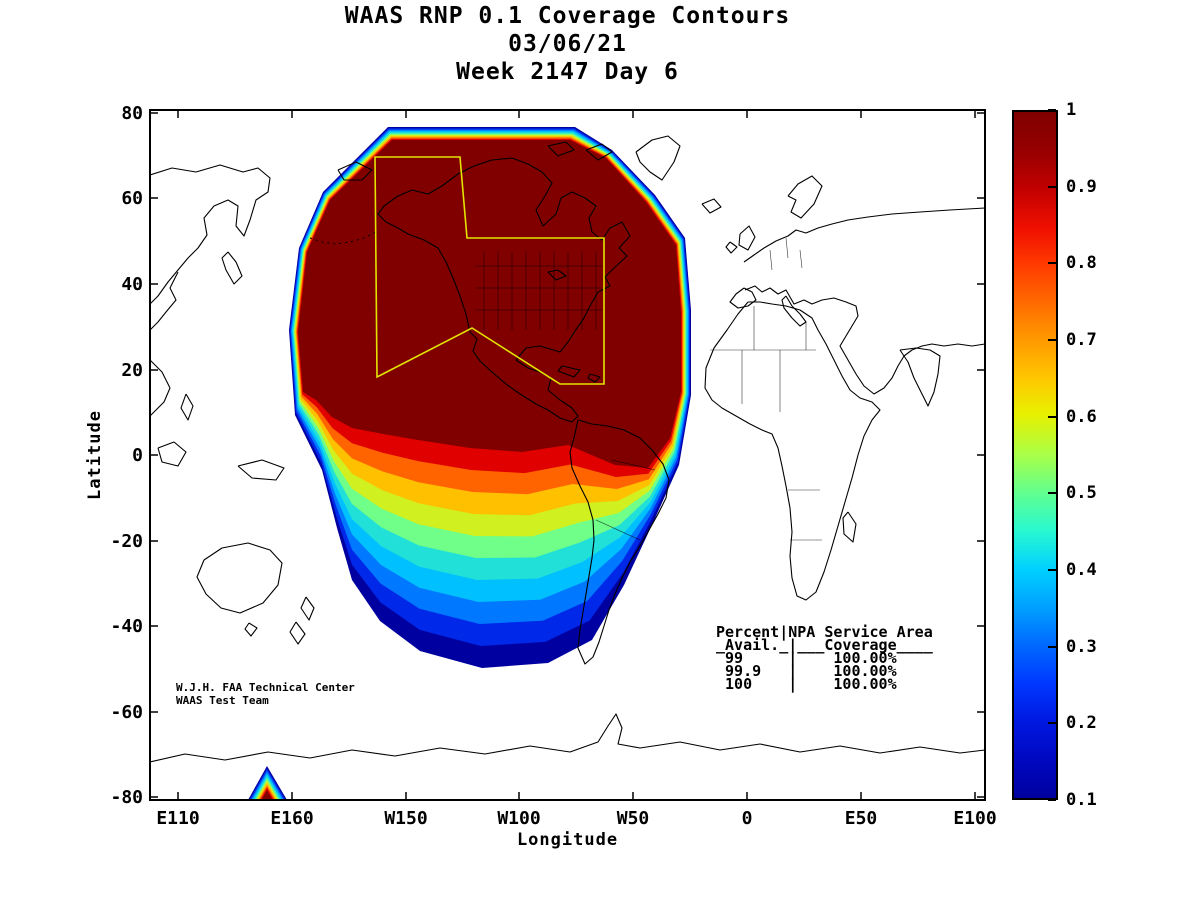  I want to click on colorbar-tick-label: 1, so click(1071, 110).